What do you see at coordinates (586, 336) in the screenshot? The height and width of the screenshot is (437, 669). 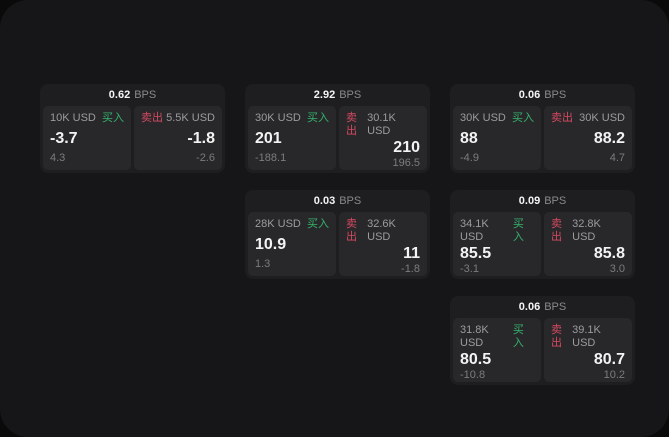 I see `sell-amount: 39.1K USD` at bounding box center [586, 336].